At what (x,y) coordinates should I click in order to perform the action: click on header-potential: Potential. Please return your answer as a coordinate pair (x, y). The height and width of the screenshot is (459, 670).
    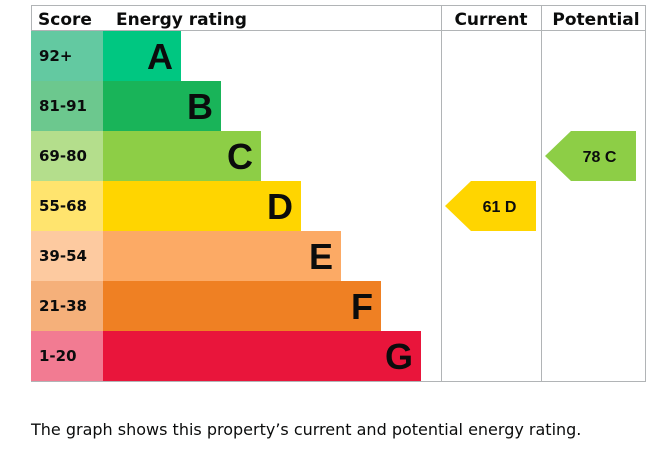
    Looking at the image, I should click on (595, 20).